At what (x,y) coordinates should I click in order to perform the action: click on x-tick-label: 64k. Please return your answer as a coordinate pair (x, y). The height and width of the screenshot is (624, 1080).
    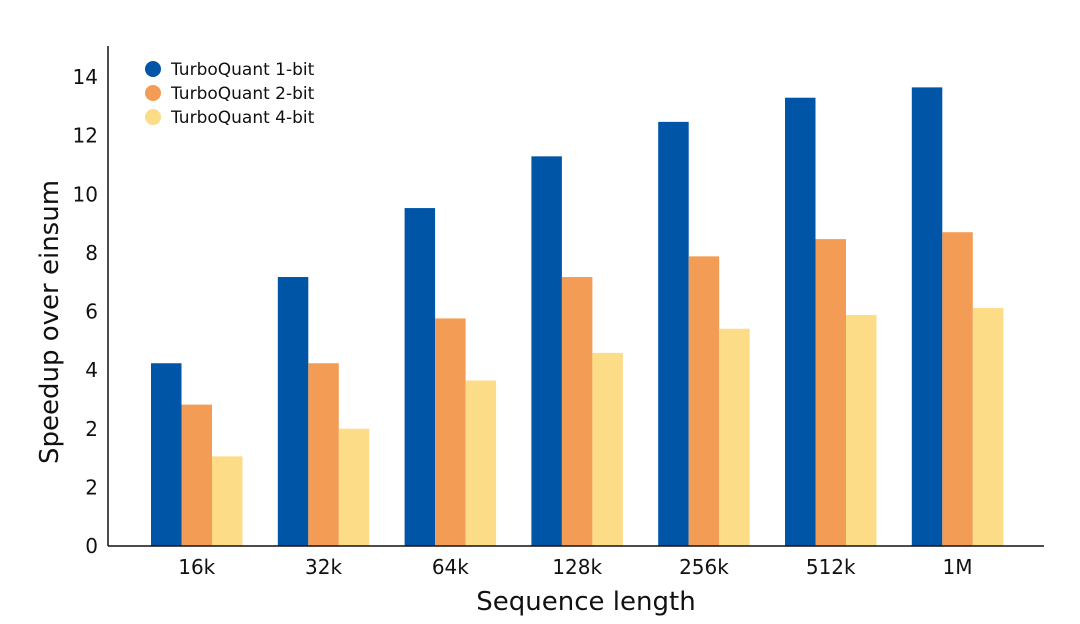
    Looking at the image, I should click on (450, 567).